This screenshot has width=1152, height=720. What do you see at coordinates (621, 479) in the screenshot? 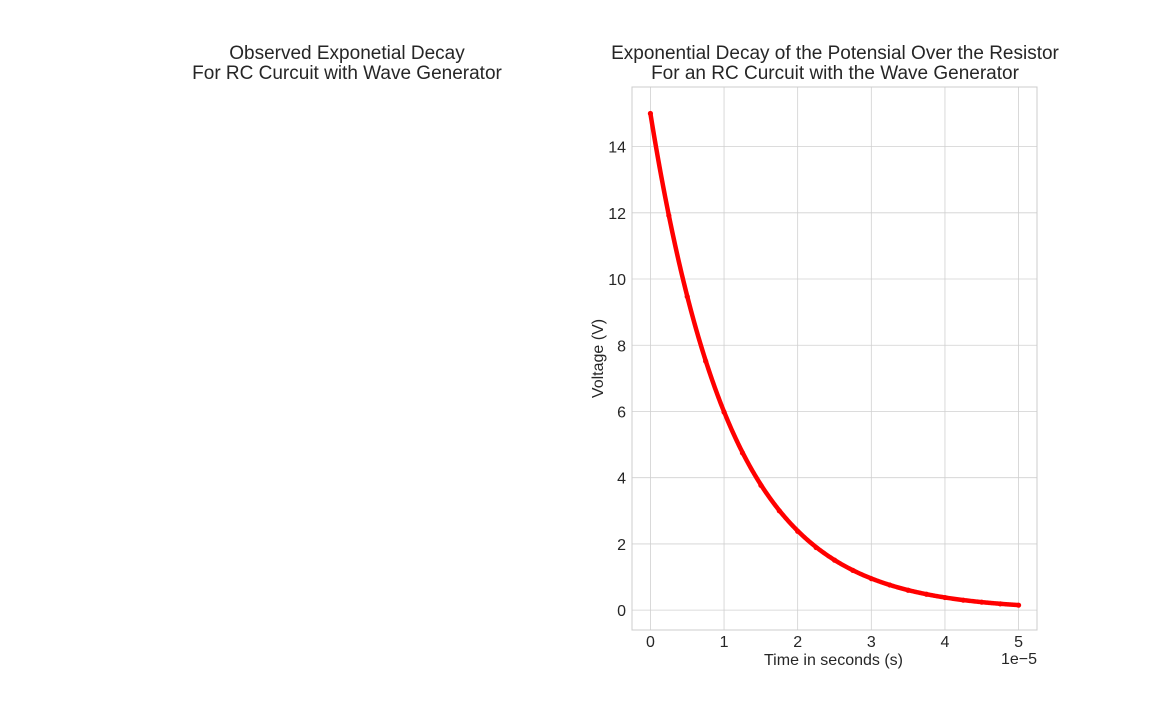
I see `y-tick-label: 4` at bounding box center [621, 479].